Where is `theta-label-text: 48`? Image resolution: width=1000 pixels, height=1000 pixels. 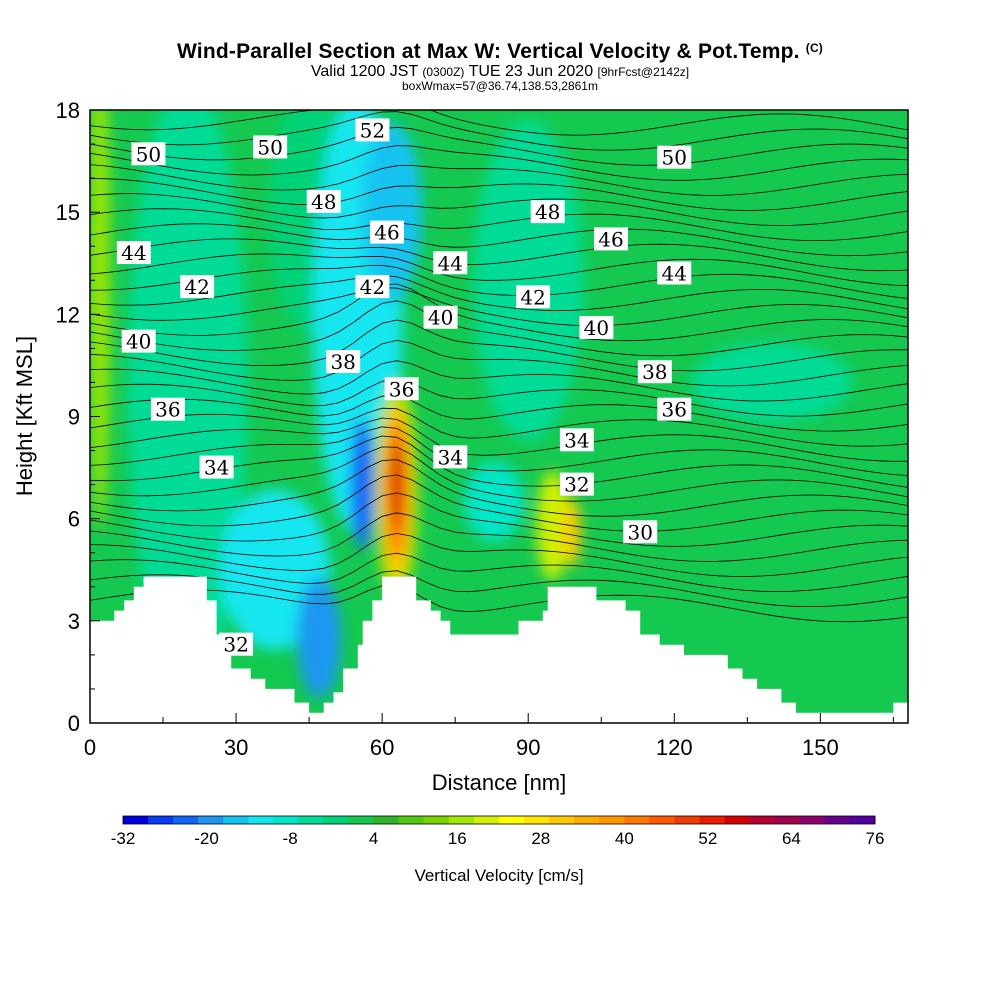 theta-label-text: 48 is located at coordinates (547, 212).